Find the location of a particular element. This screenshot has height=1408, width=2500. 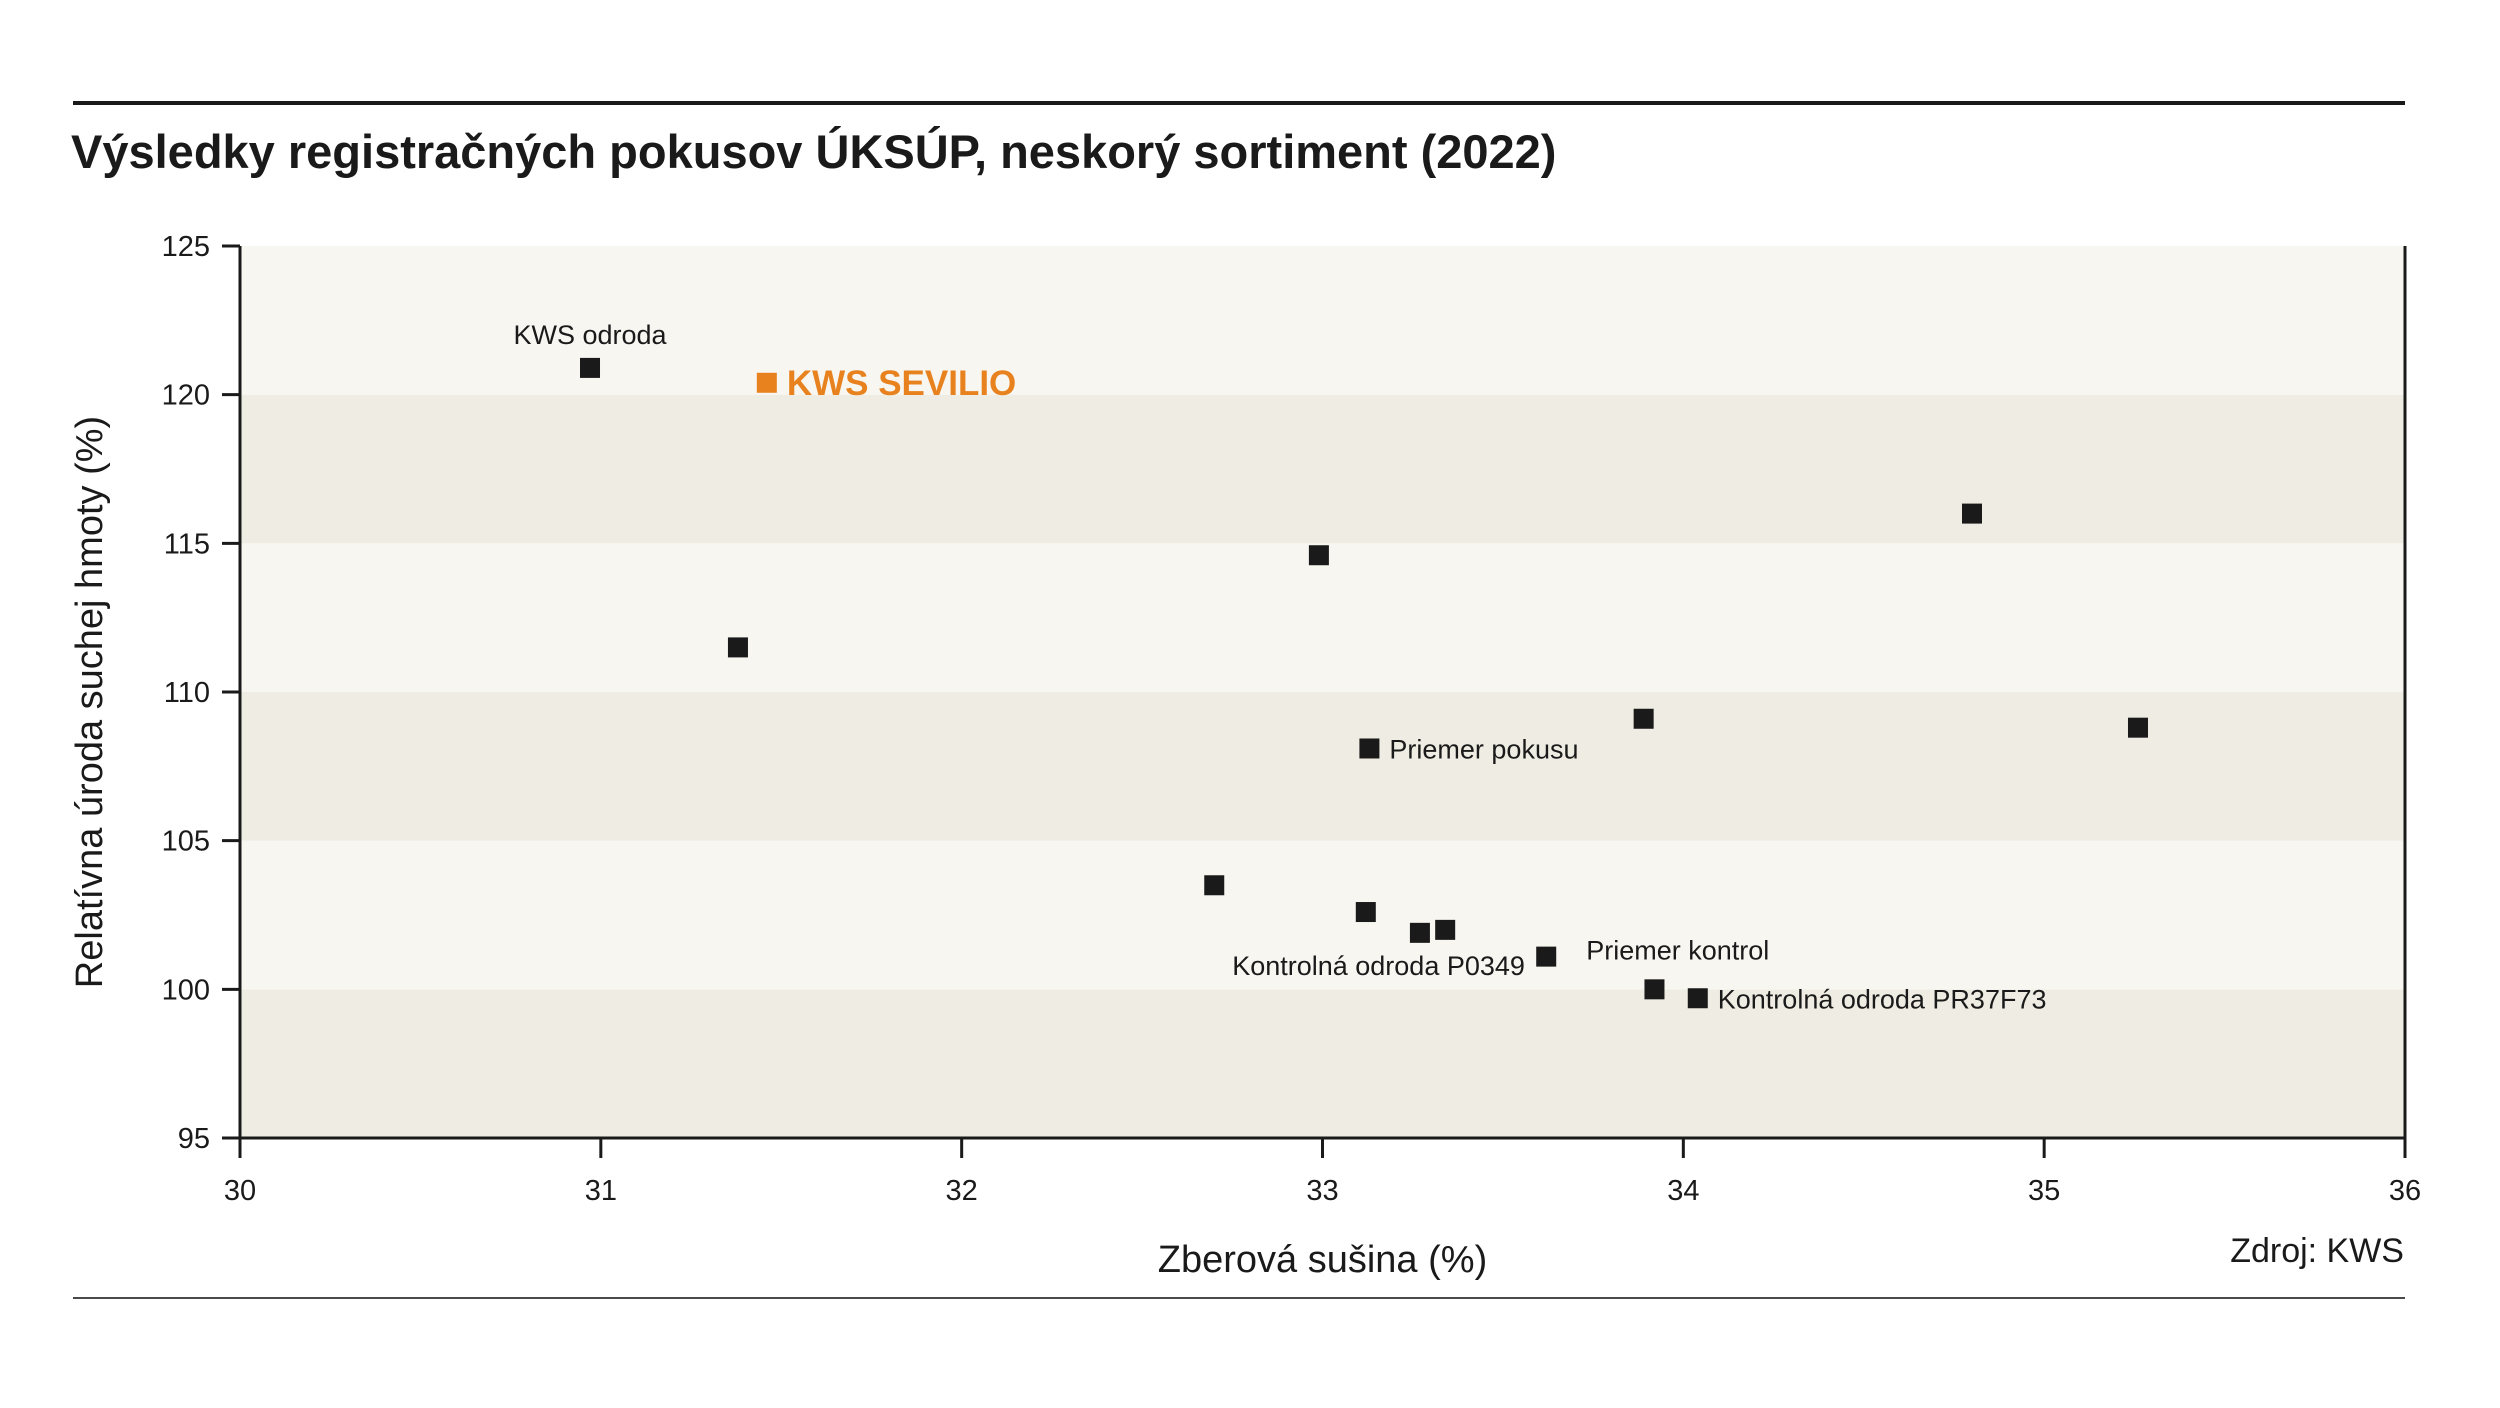

x-tick-label: 30 is located at coordinates (240, 1191).